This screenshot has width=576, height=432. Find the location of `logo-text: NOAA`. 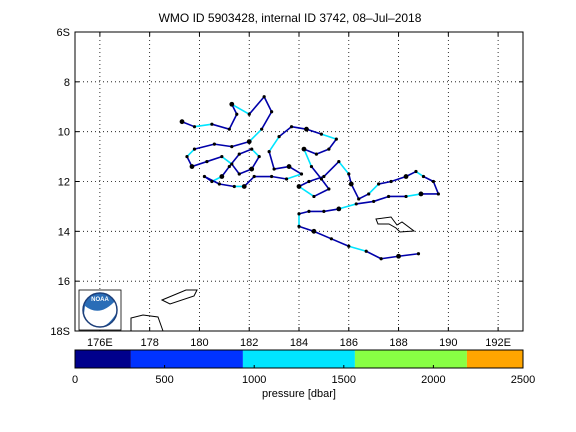

logo-text: NOAA is located at coordinates (100, 300).